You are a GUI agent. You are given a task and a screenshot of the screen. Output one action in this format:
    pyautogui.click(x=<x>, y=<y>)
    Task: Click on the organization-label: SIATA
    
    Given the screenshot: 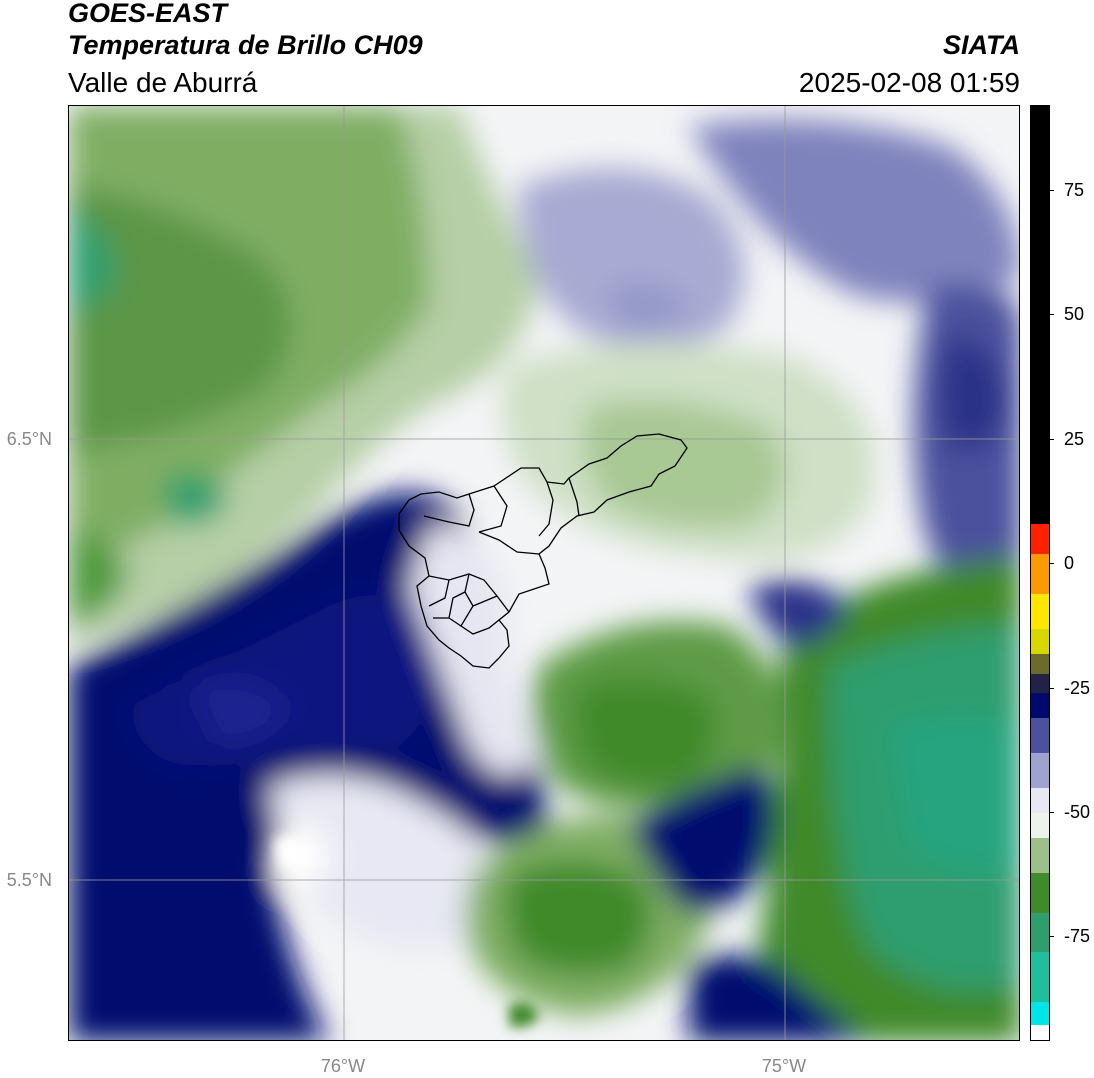 What is the action you would take?
    pyautogui.click(x=981, y=45)
    